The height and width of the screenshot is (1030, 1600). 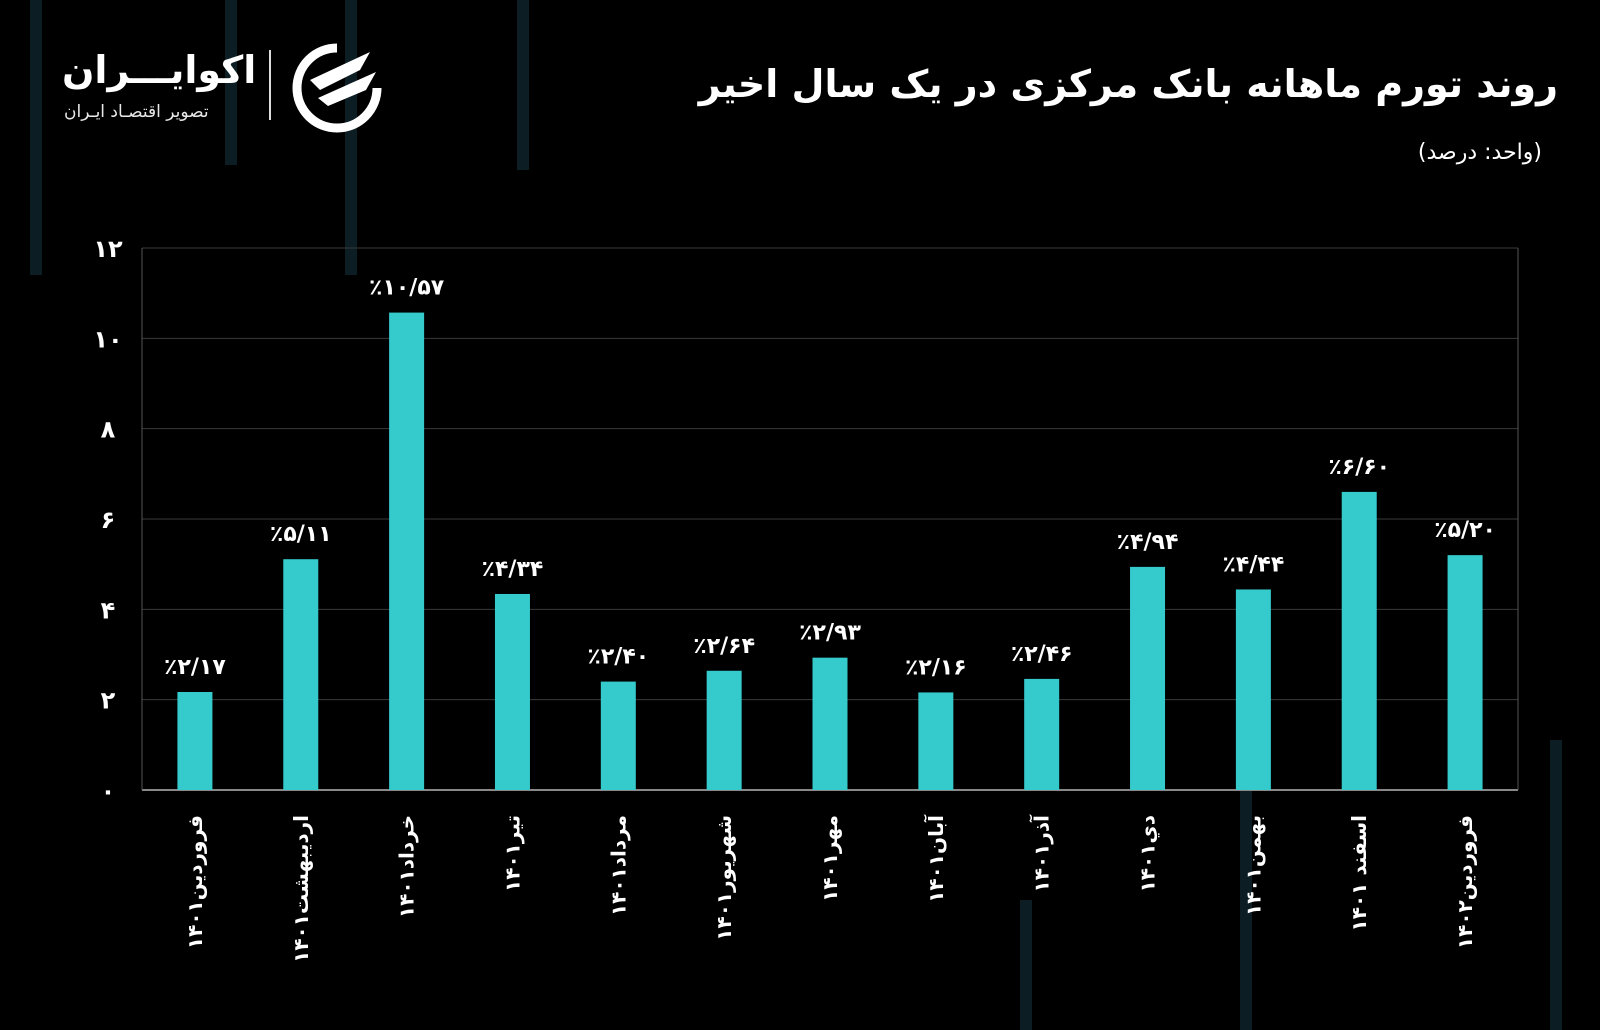 What do you see at coordinates (724, 646) in the screenshot?
I see `data-label: ٪۲/۶۴` at bounding box center [724, 646].